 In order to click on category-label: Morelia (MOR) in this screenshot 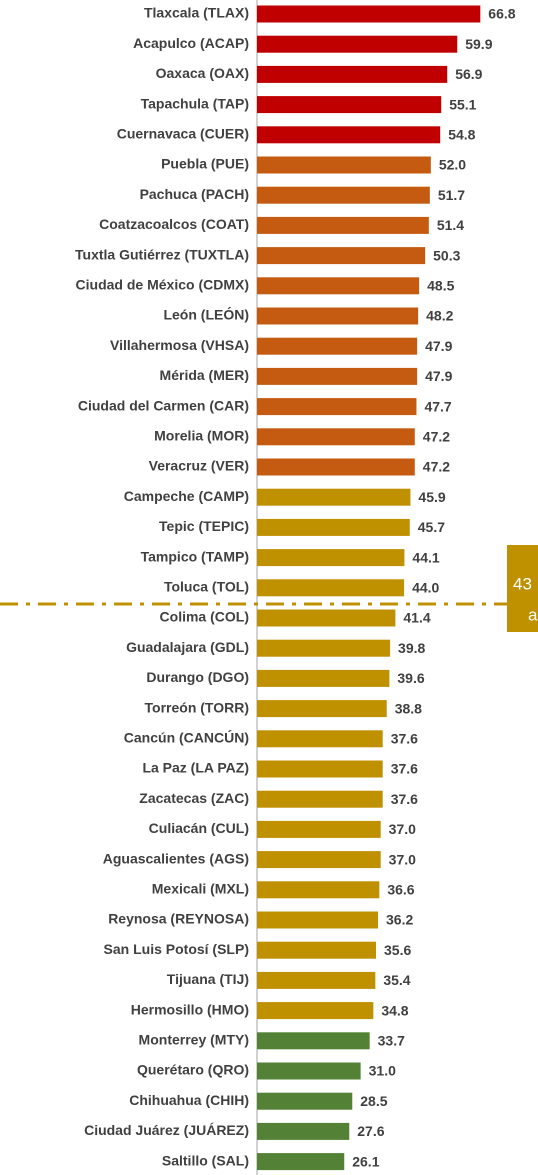, I will do `click(201, 436)`.